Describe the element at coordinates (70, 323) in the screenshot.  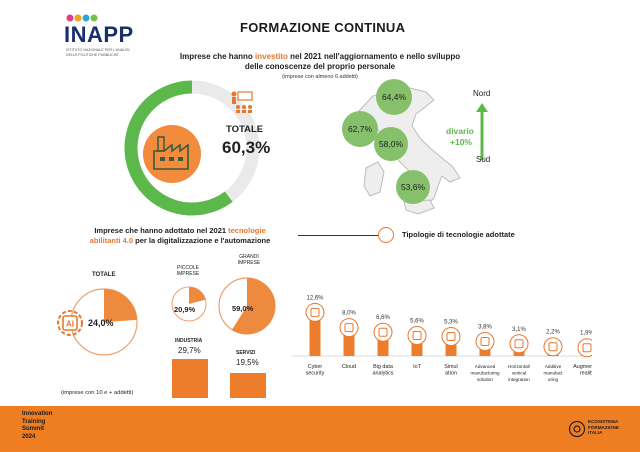
I see `ai-chip-icon: AI` at that location.